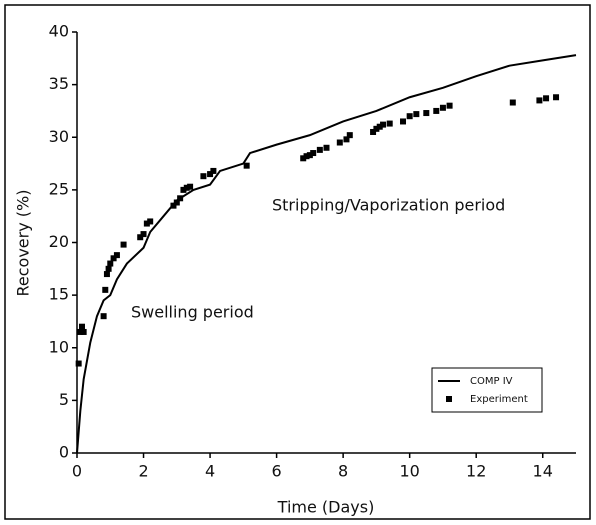  I want to click on x-tick-label: 12, so click(476, 471).